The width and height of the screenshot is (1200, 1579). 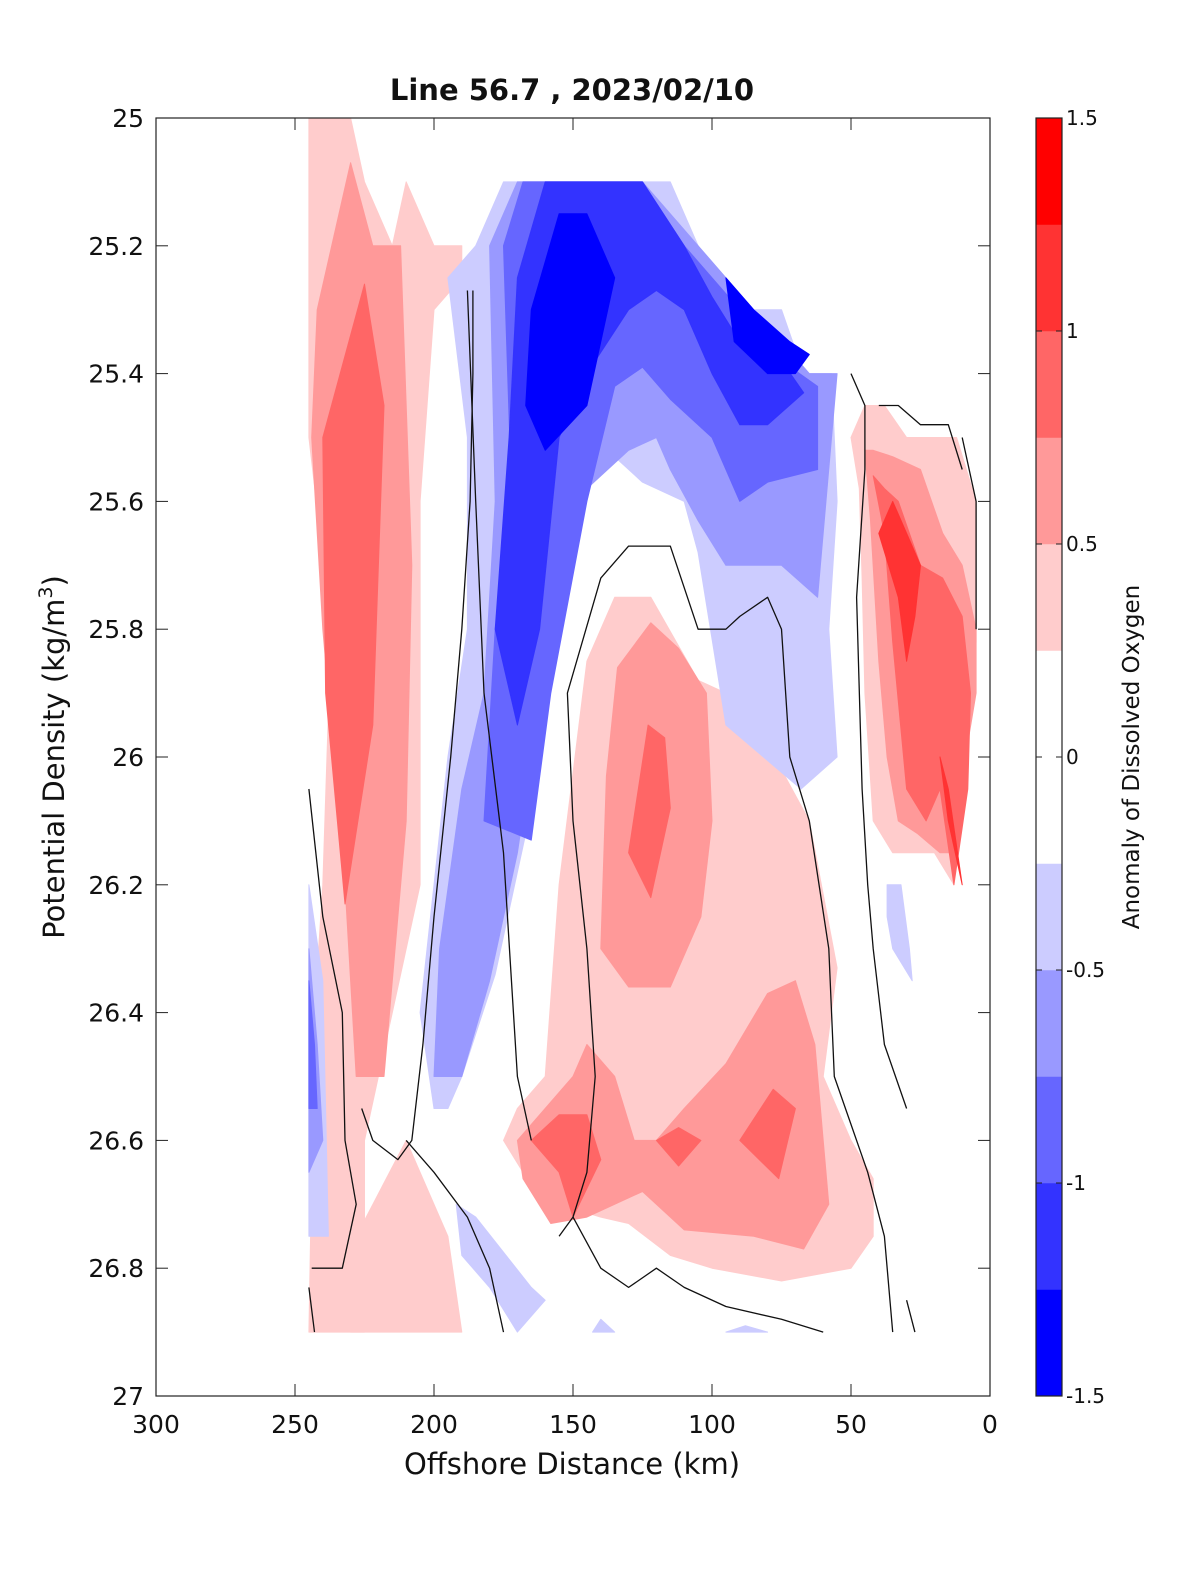 What do you see at coordinates (116, 1140) in the screenshot?
I see `y-tick-label: 26.6` at bounding box center [116, 1140].